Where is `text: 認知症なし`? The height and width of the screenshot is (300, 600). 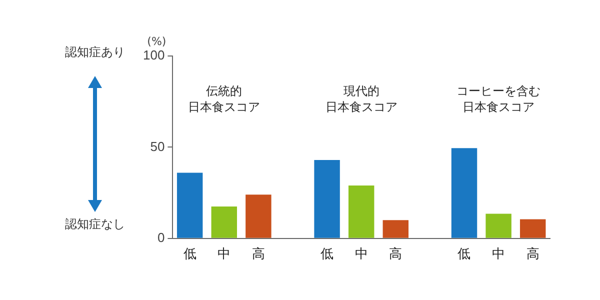
text: 認知症なし is located at coordinates (95, 224).